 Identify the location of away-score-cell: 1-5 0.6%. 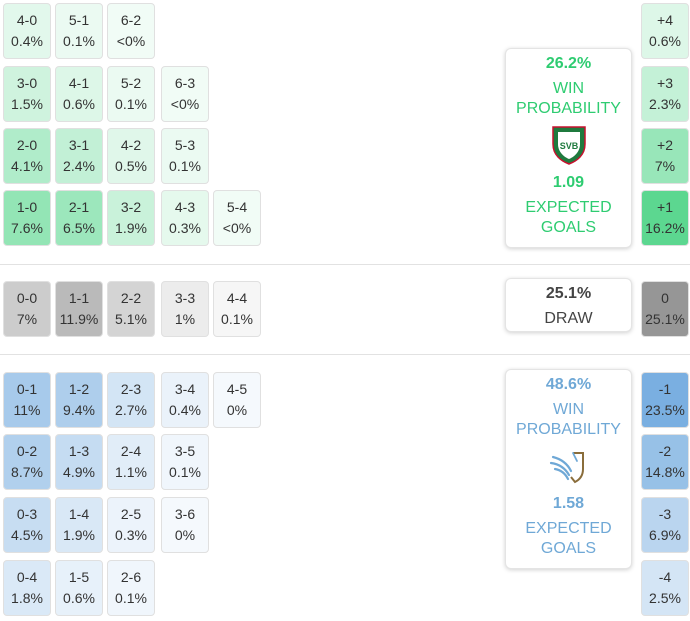
(79, 588).